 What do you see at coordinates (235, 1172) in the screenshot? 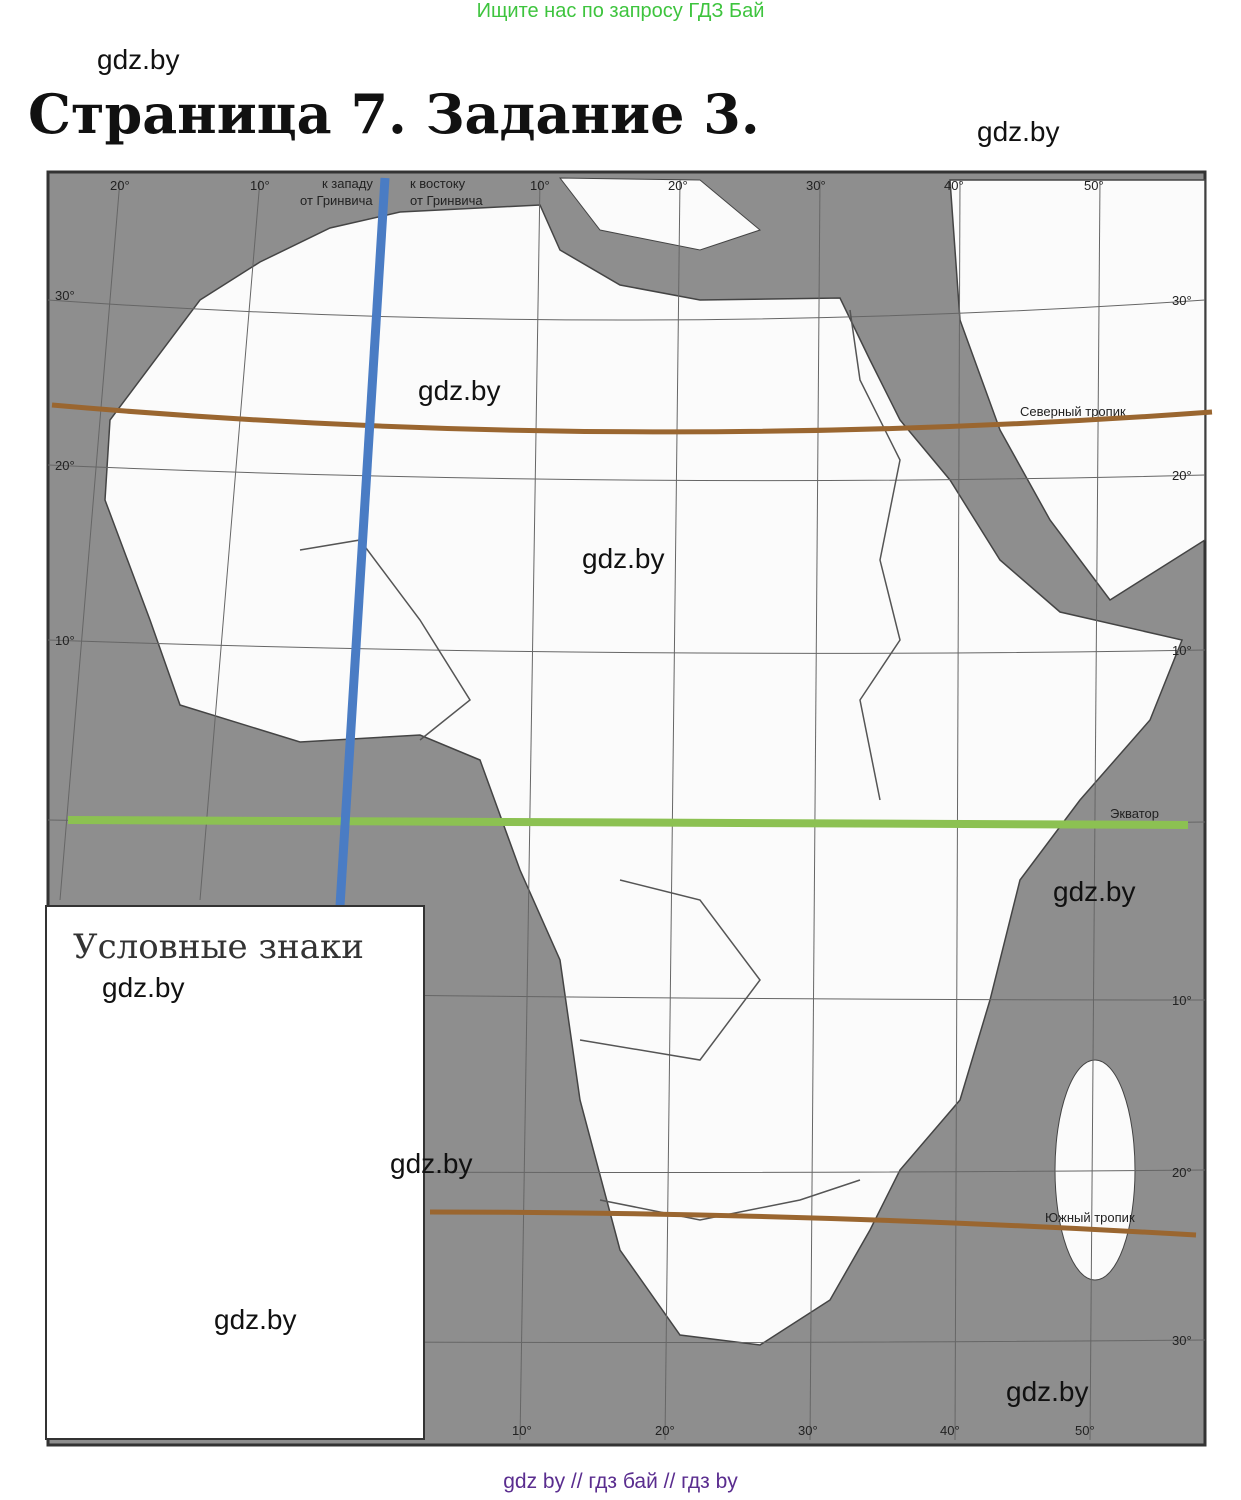
I see `legend-box: Условные знаки` at bounding box center [235, 1172].